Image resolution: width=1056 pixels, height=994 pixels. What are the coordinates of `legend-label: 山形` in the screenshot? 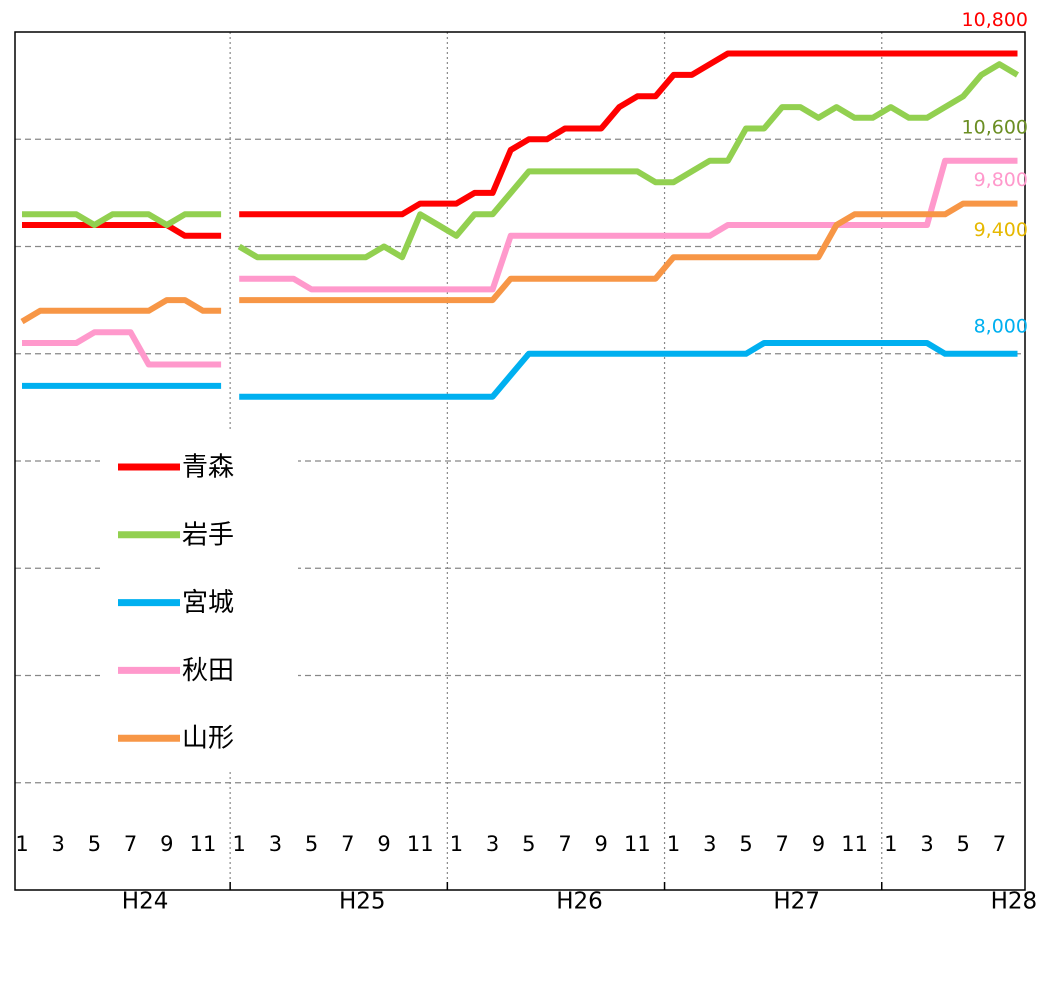 It's located at (208, 739).